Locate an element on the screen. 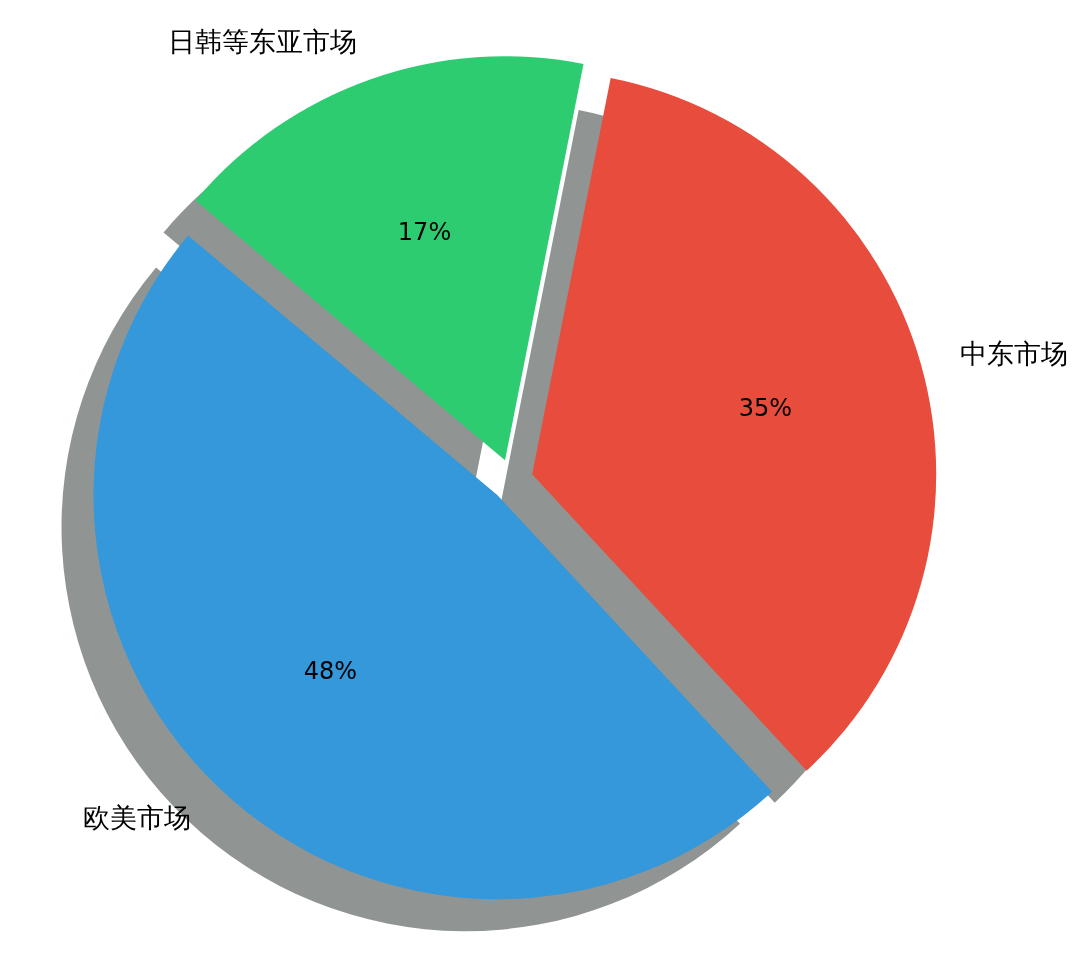 The width and height of the screenshot is (1080, 954). data-label: 48% is located at coordinates (330, 670).